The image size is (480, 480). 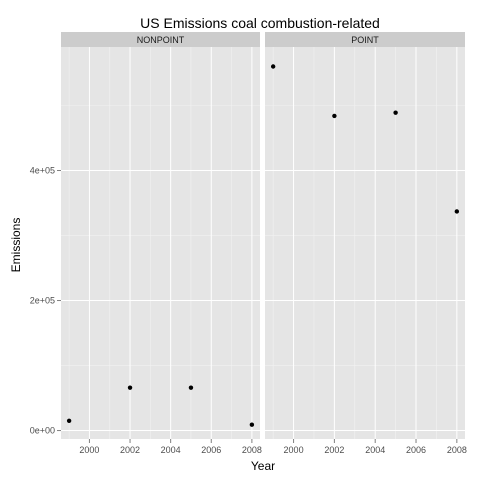 What do you see at coordinates (16, 245) in the screenshot?
I see `y-axis-title: Emissions` at bounding box center [16, 245].